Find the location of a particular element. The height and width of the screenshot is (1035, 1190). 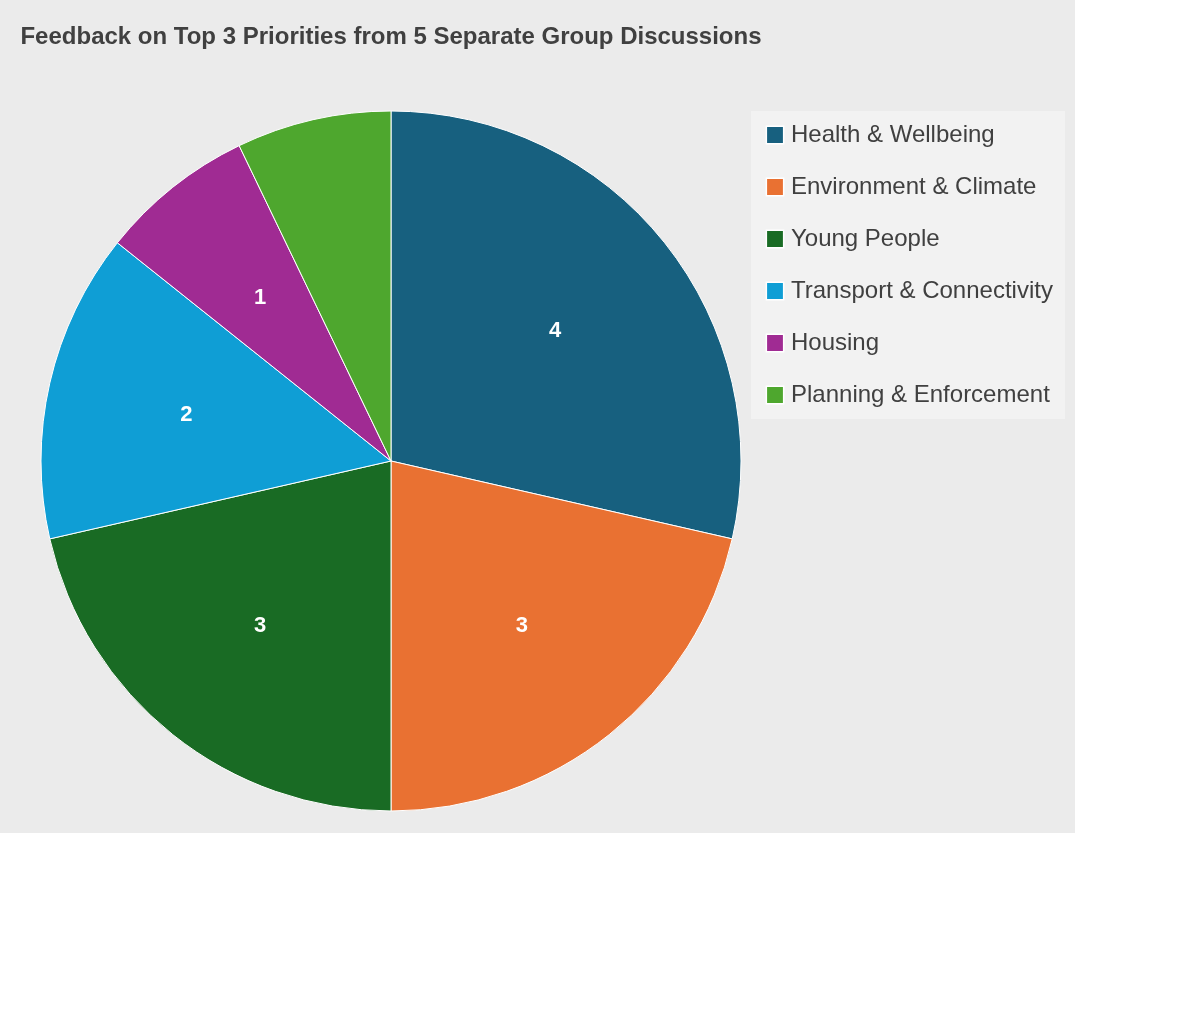

chart-title: Feedback on Top 3 Priorities from 5 Separate Group Discussions is located at coordinates (391, 35).